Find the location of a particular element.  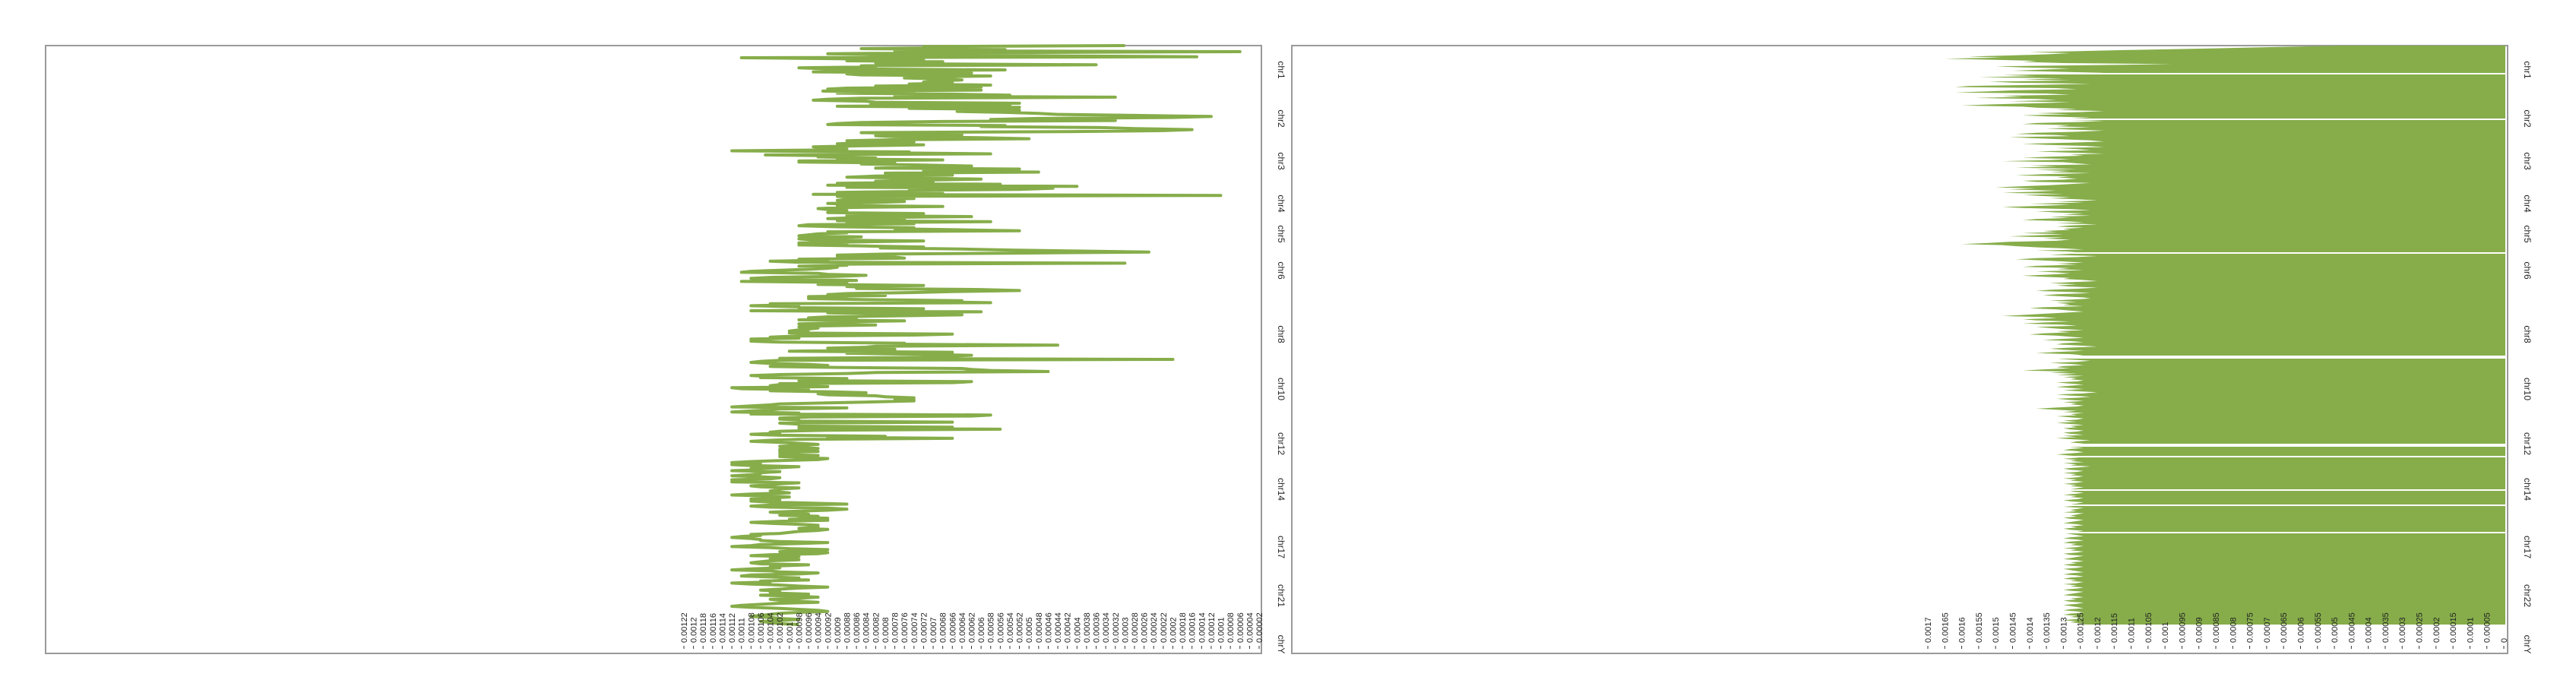

x-tick-label: 0.00118 is located at coordinates (703, 628).